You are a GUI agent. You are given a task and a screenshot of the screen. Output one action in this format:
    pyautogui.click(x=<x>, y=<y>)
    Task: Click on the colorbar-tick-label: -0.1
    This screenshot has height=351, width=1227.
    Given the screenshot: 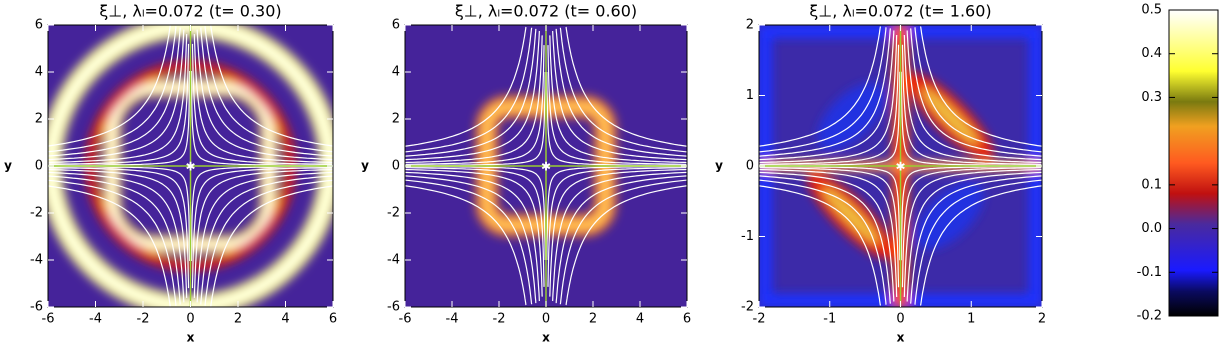 What is the action you would take?
    pyautogui.click(x=1149, y=272)
    